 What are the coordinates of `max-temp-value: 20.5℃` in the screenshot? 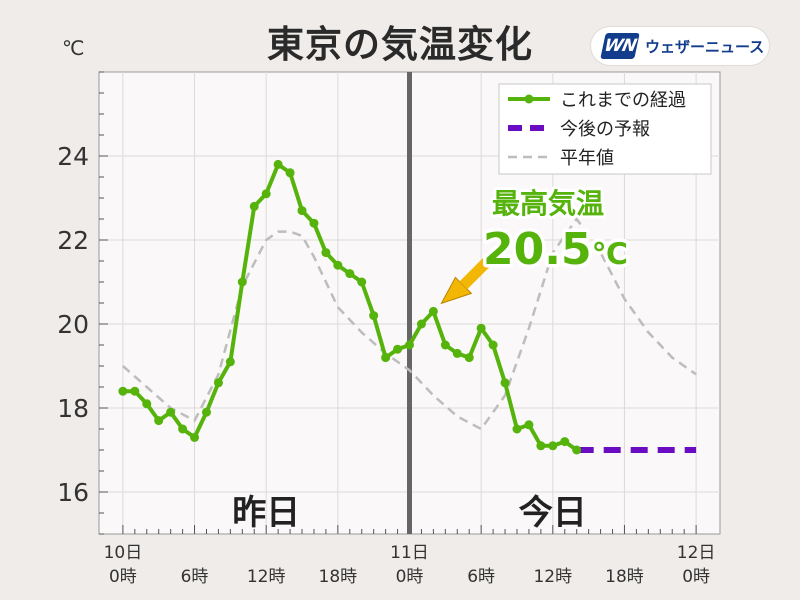 It's located at (555, 249).